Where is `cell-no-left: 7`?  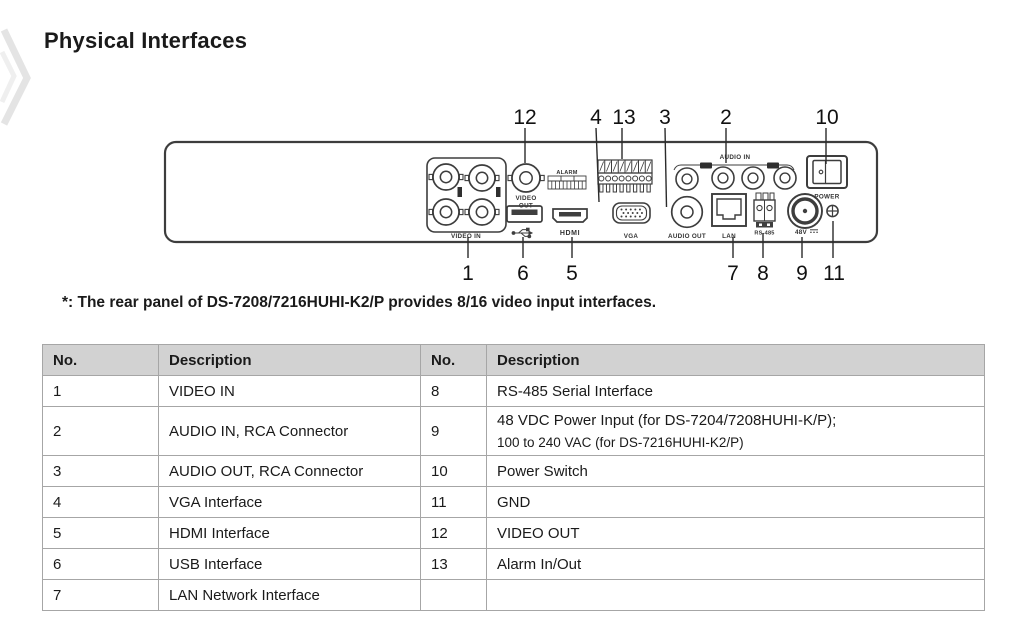 cell-no-left: 7 is located at coordinates (100, 595).